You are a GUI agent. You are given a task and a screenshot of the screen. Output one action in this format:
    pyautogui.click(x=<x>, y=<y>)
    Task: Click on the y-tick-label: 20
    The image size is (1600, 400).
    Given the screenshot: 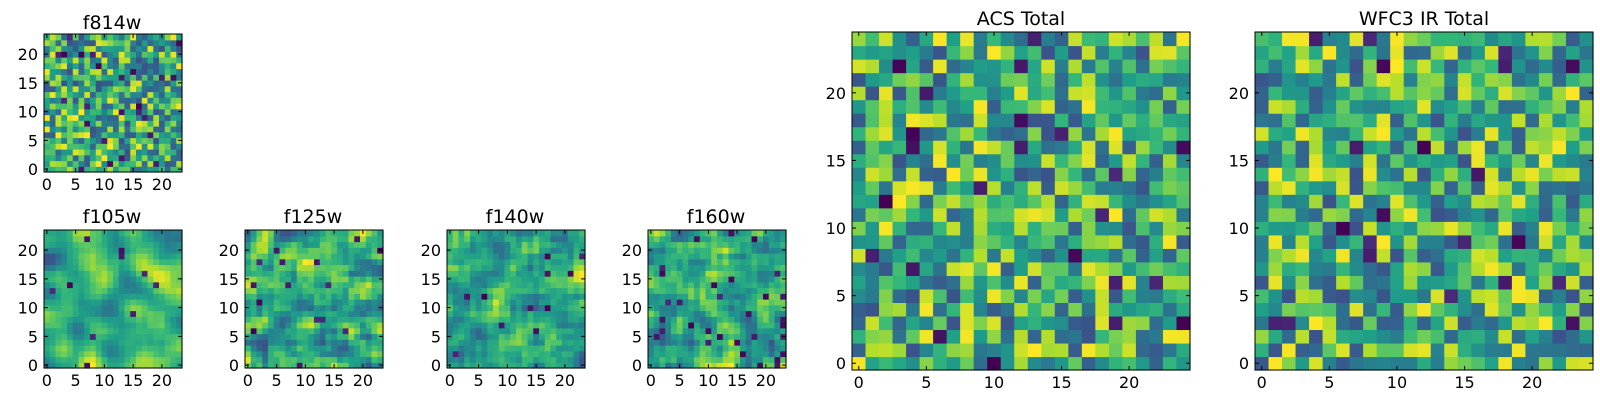 What is the action you would take?
    pyautogui.click(x=229, y=250)
    